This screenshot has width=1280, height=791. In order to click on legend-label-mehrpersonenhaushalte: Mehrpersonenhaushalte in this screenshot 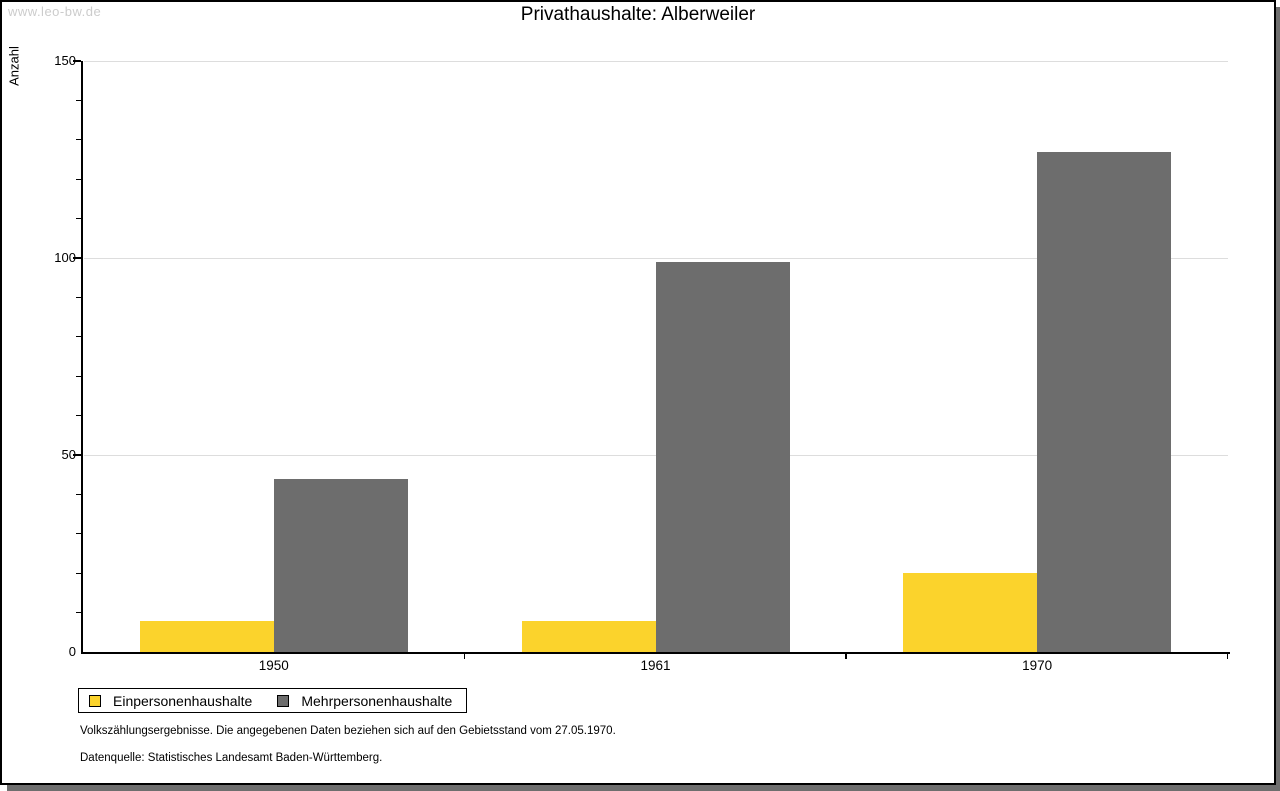, I will do `click(377, 700)`.